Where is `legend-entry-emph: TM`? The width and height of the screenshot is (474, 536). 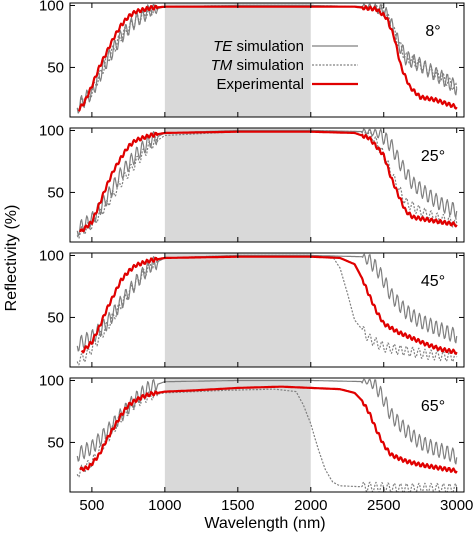
legend-entry-emph: TM is located at coordinates (222, 65).